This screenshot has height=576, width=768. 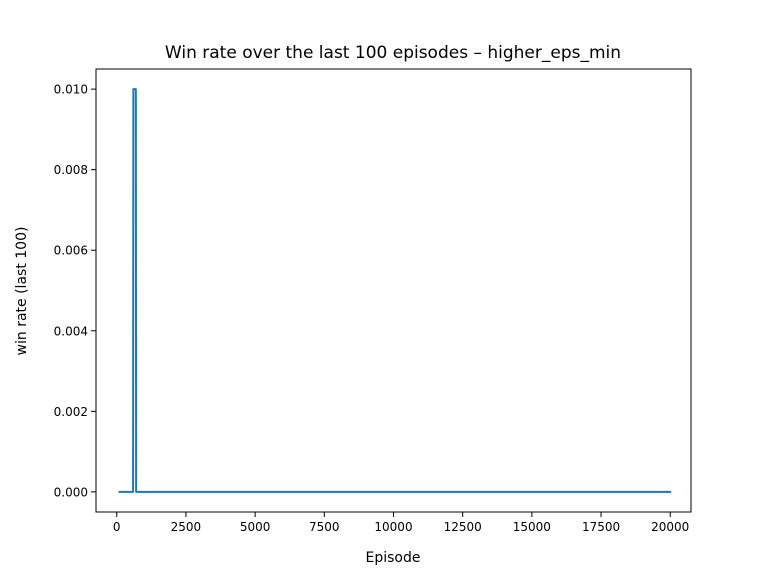 What do you see at coordinates (255, 527) in the screenshot?
I see `x-tick-label: 5000` at bounding box center [255, 527].